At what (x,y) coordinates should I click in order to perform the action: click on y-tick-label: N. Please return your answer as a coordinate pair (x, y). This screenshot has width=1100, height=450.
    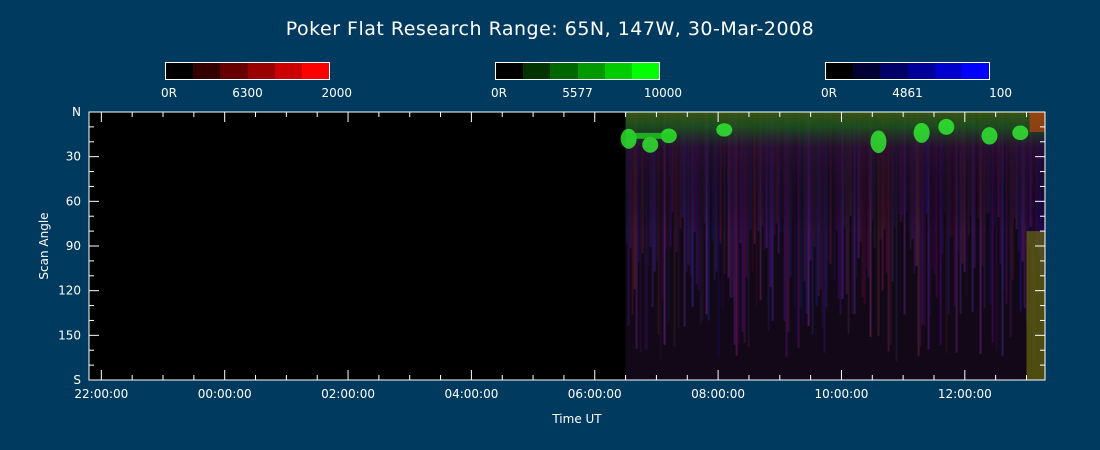
    Looking at the image, I should click on (76, 112).